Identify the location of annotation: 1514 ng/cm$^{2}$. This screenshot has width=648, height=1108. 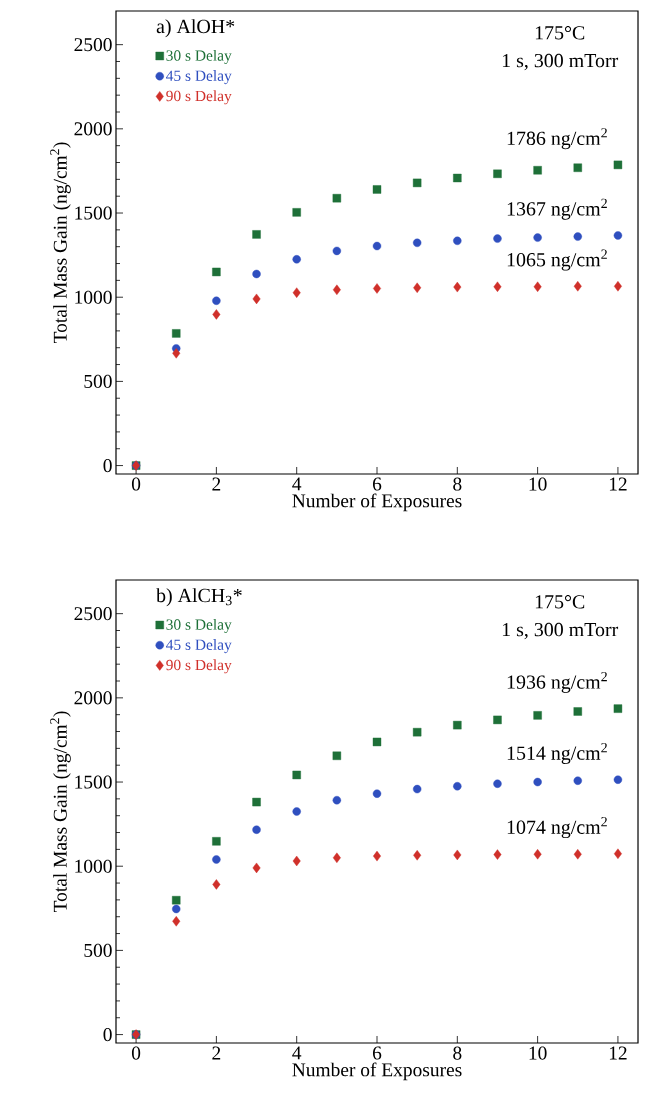
(557, 753).